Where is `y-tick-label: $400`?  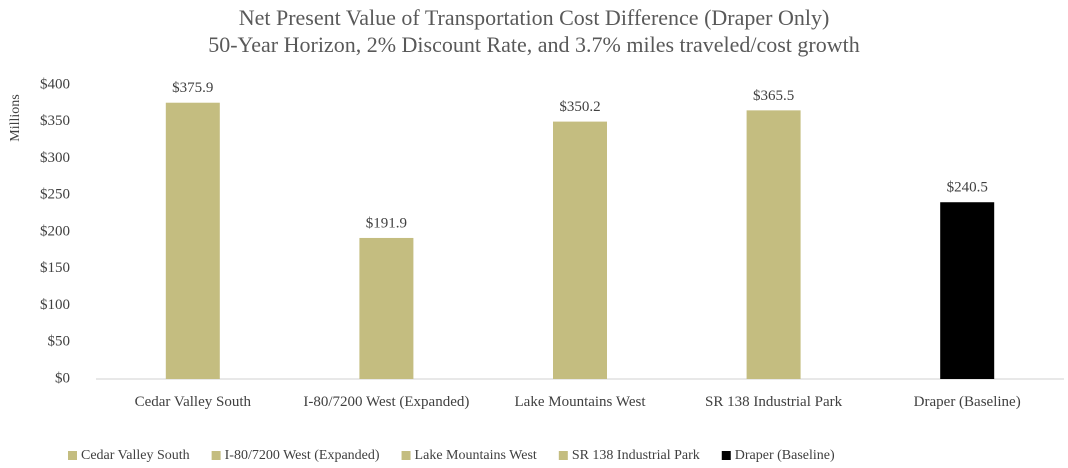 y-tick-label: $400 is located at coordinates (55, 84).